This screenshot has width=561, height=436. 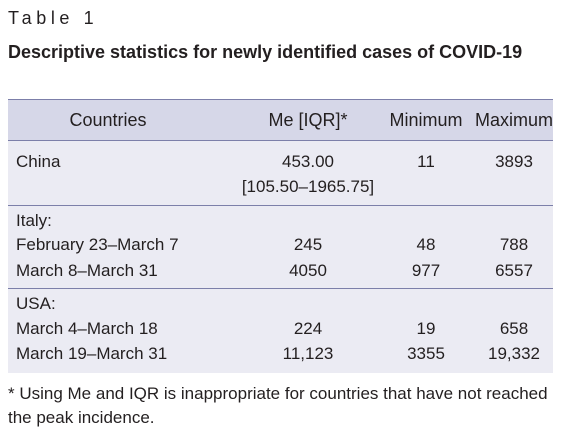 I want to click on row-italy-label: Italy:, so click(x=34, y=220).